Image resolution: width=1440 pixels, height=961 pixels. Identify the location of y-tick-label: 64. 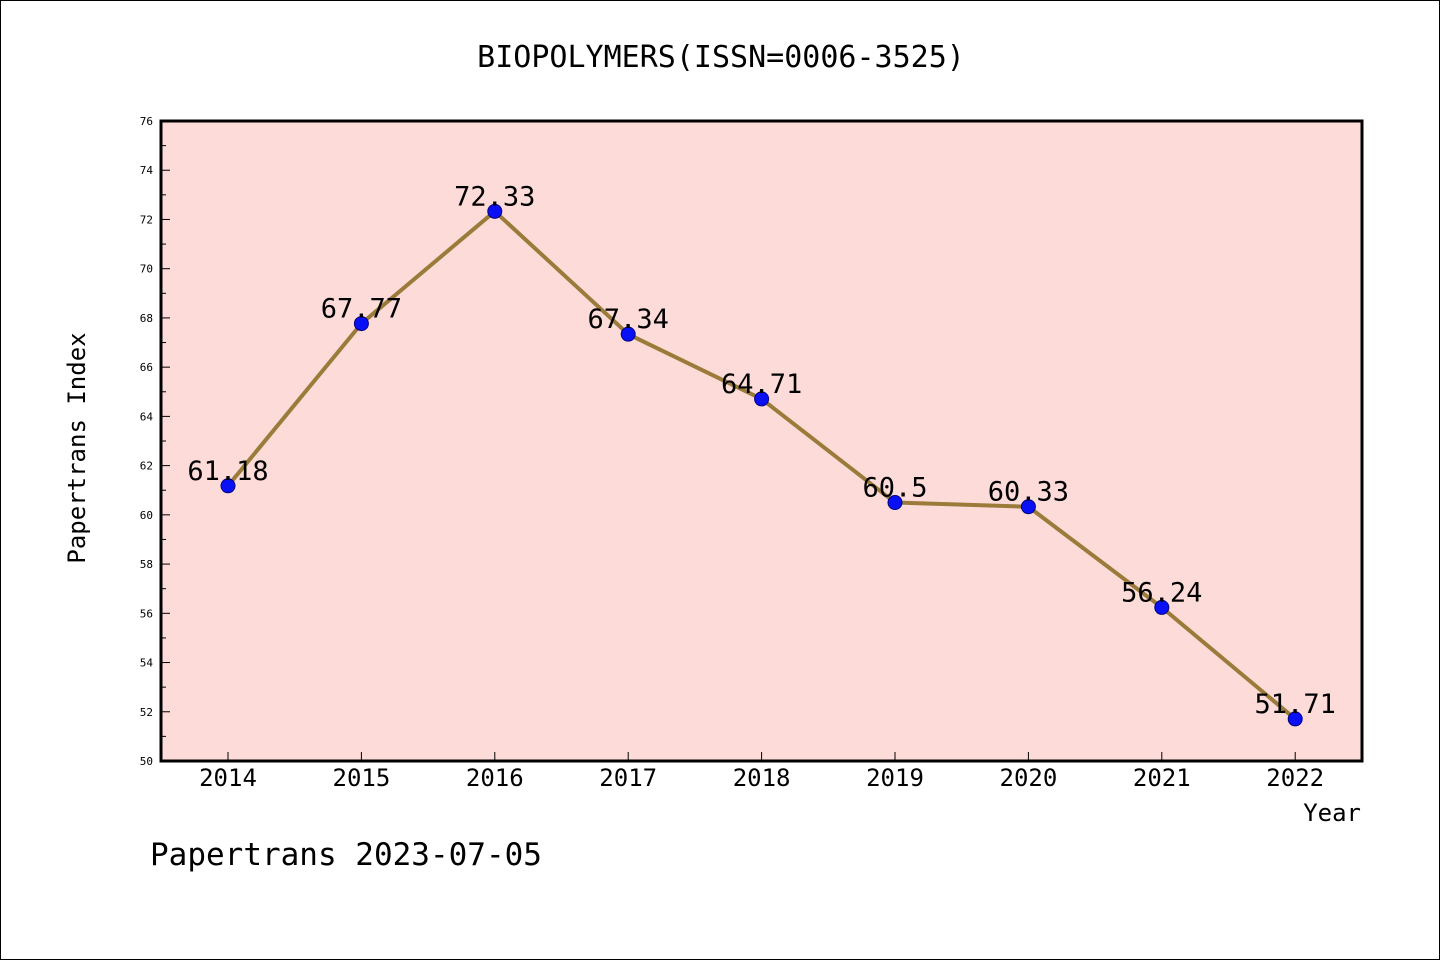
(147, 416).